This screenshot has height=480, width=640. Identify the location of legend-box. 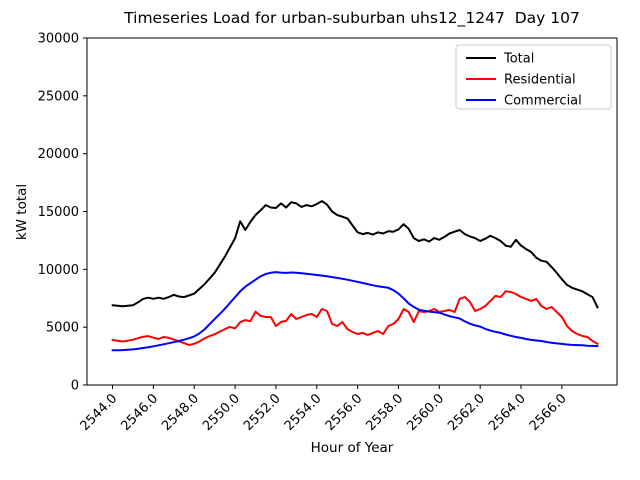
(533, 77).